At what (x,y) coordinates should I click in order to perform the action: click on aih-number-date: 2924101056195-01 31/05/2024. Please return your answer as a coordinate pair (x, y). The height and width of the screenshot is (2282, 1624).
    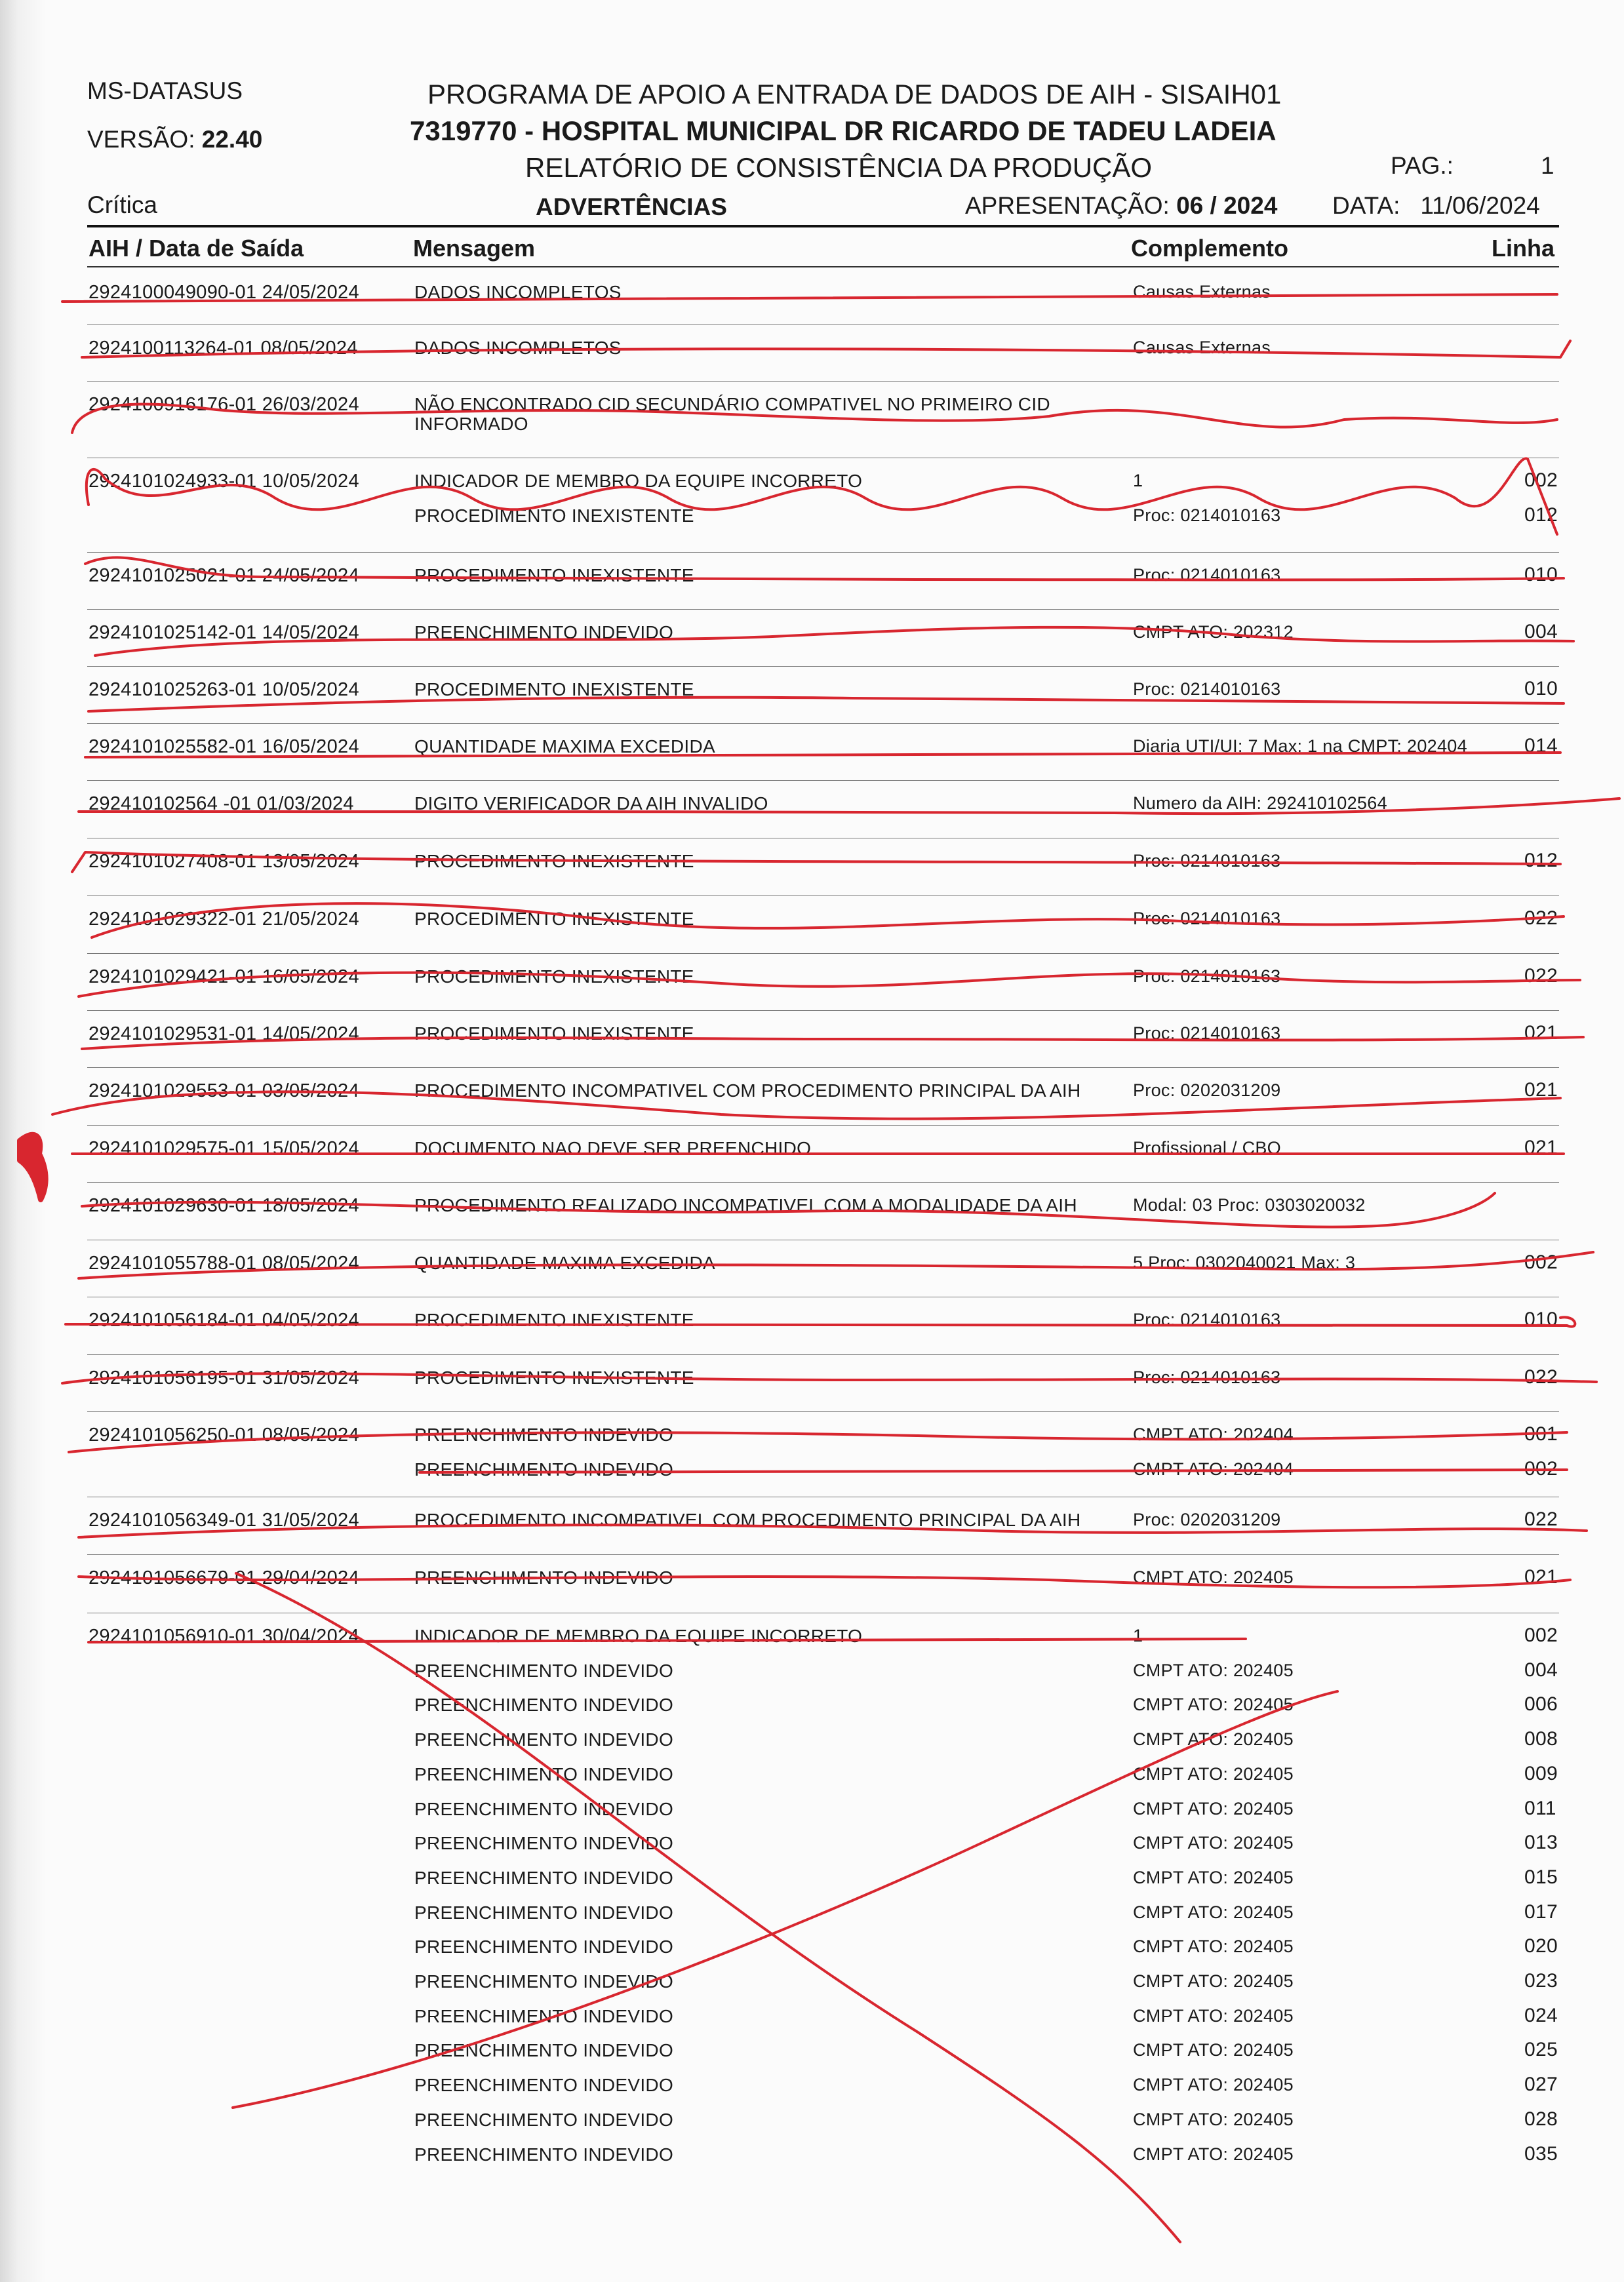
    Looking at the image, I should click on (224, 1377).